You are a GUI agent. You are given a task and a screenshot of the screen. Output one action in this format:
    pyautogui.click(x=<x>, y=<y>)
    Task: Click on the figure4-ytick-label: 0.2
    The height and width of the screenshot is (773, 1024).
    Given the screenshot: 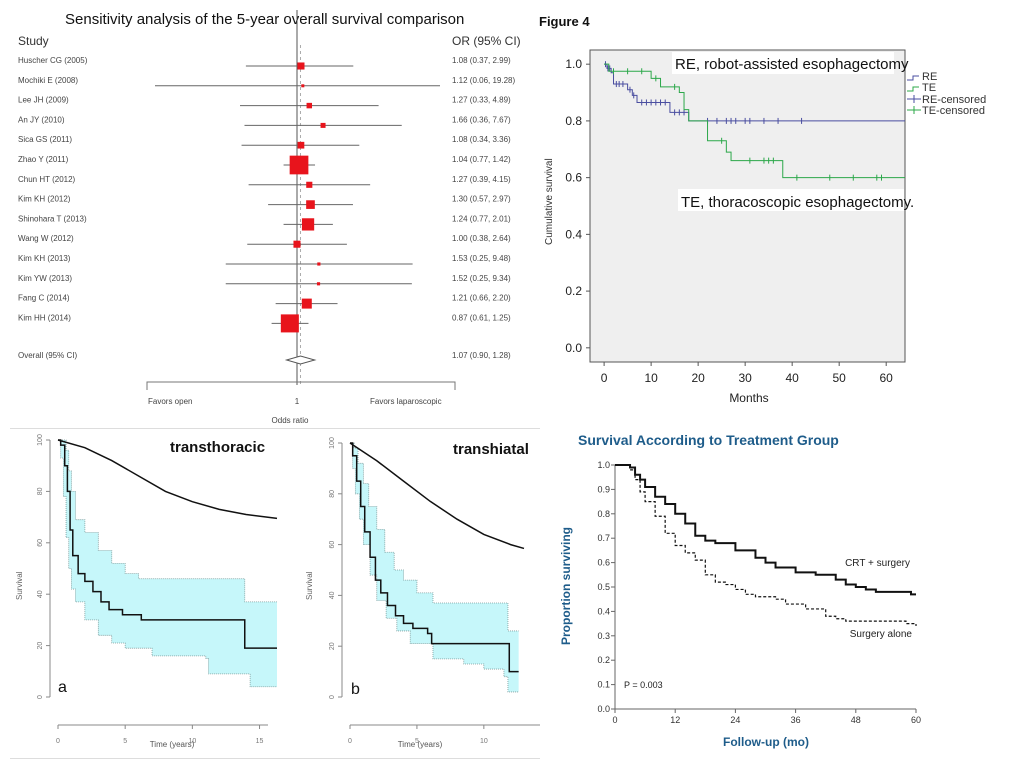 What is the action you would take?
    pyautogui.click(x=573, y=291)
    